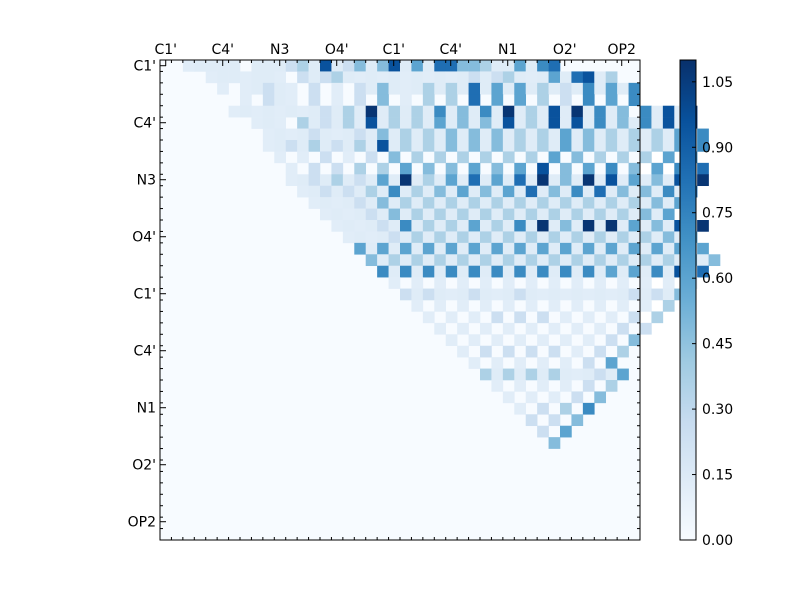 The image size is (800, 600). Describe the element at coordinates (717, 83) in the screenshot. I see `colorbar-tick-label: 1.05` at that location.